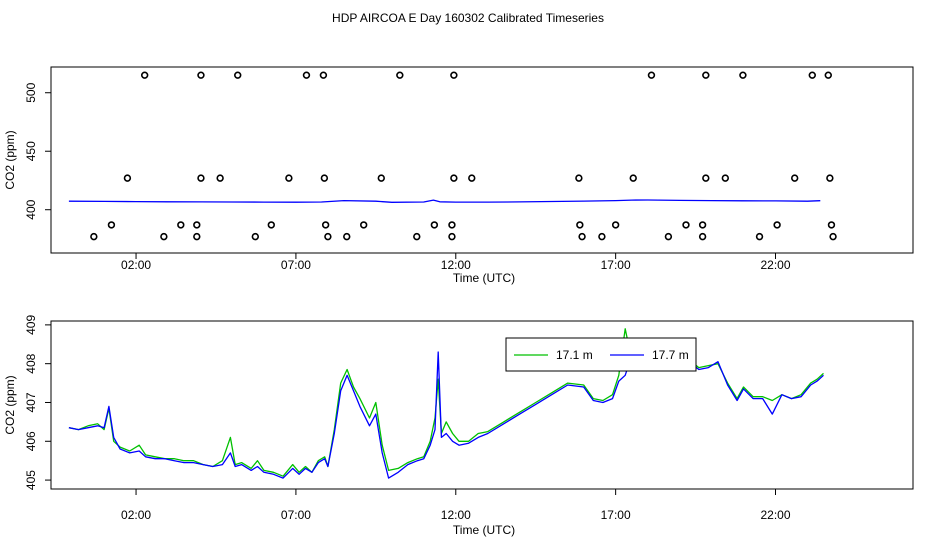 This screenshot has width=936, height=540. I want to click on legend: 17.1 m 17.7 m, so click(601, 354).